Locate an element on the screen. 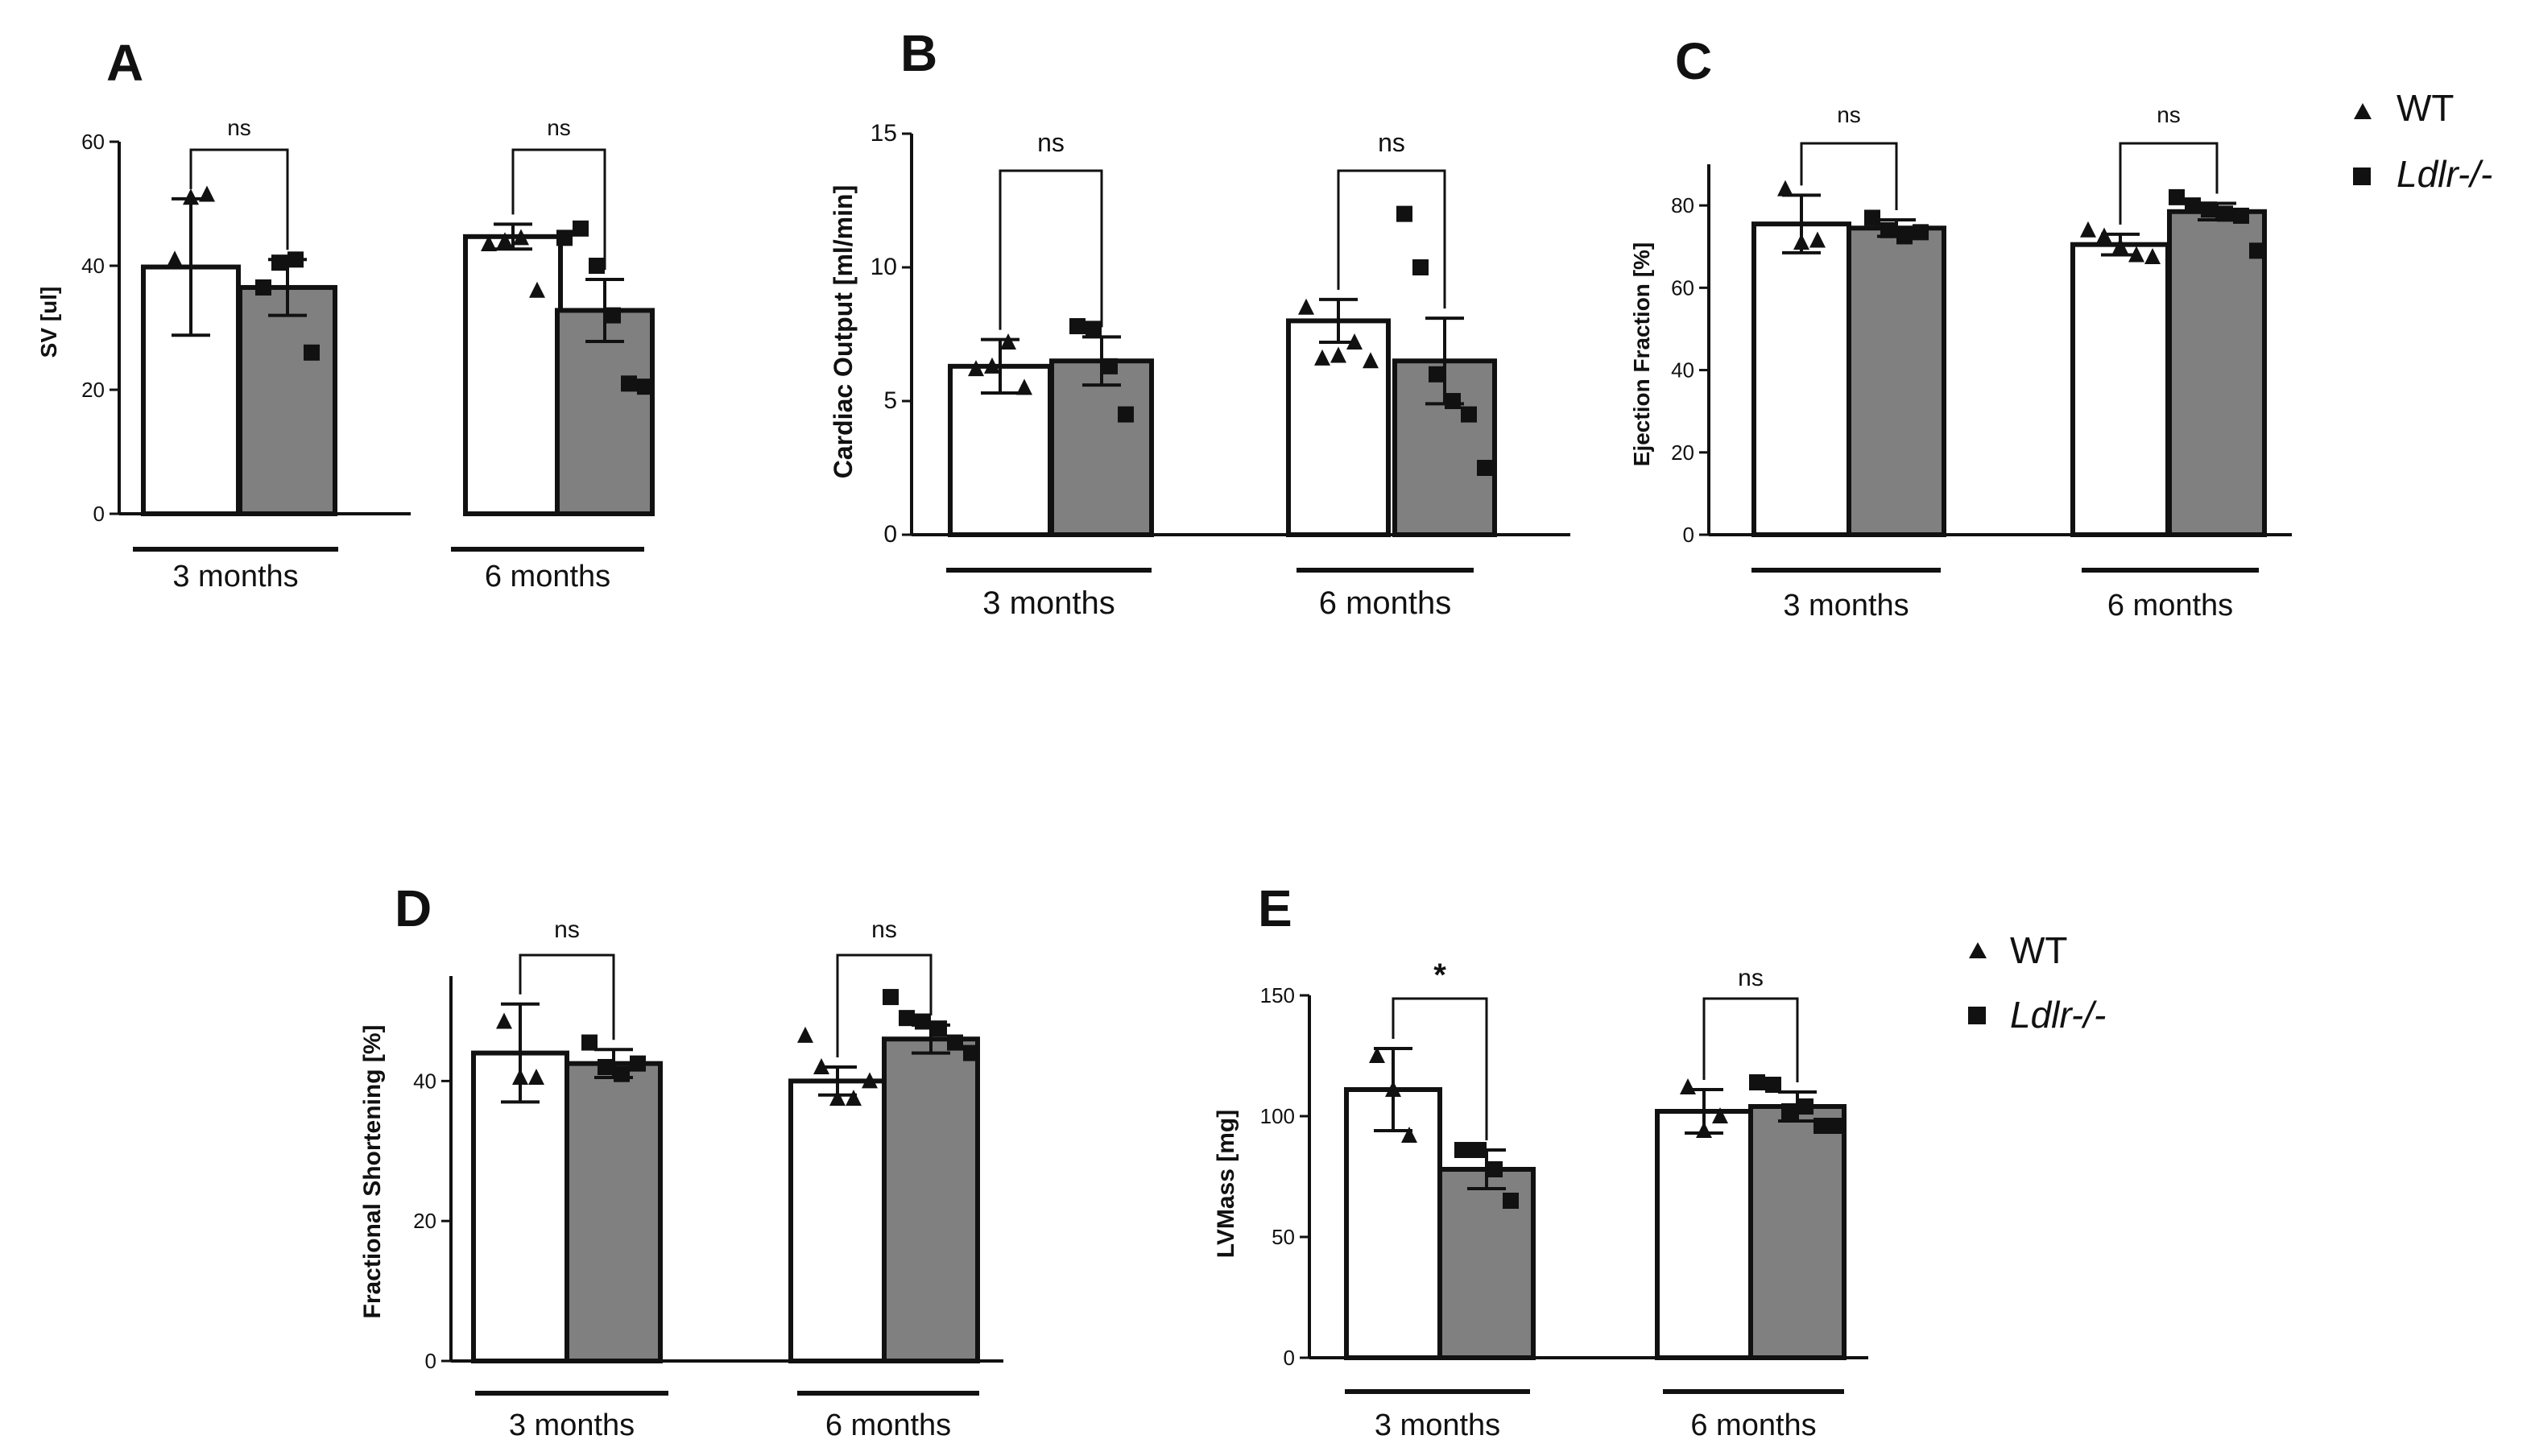 This screenshot has width=2531, height=1456. y-axis-label: Ejection Fraction [%] is located at coordinates (1641, 354).